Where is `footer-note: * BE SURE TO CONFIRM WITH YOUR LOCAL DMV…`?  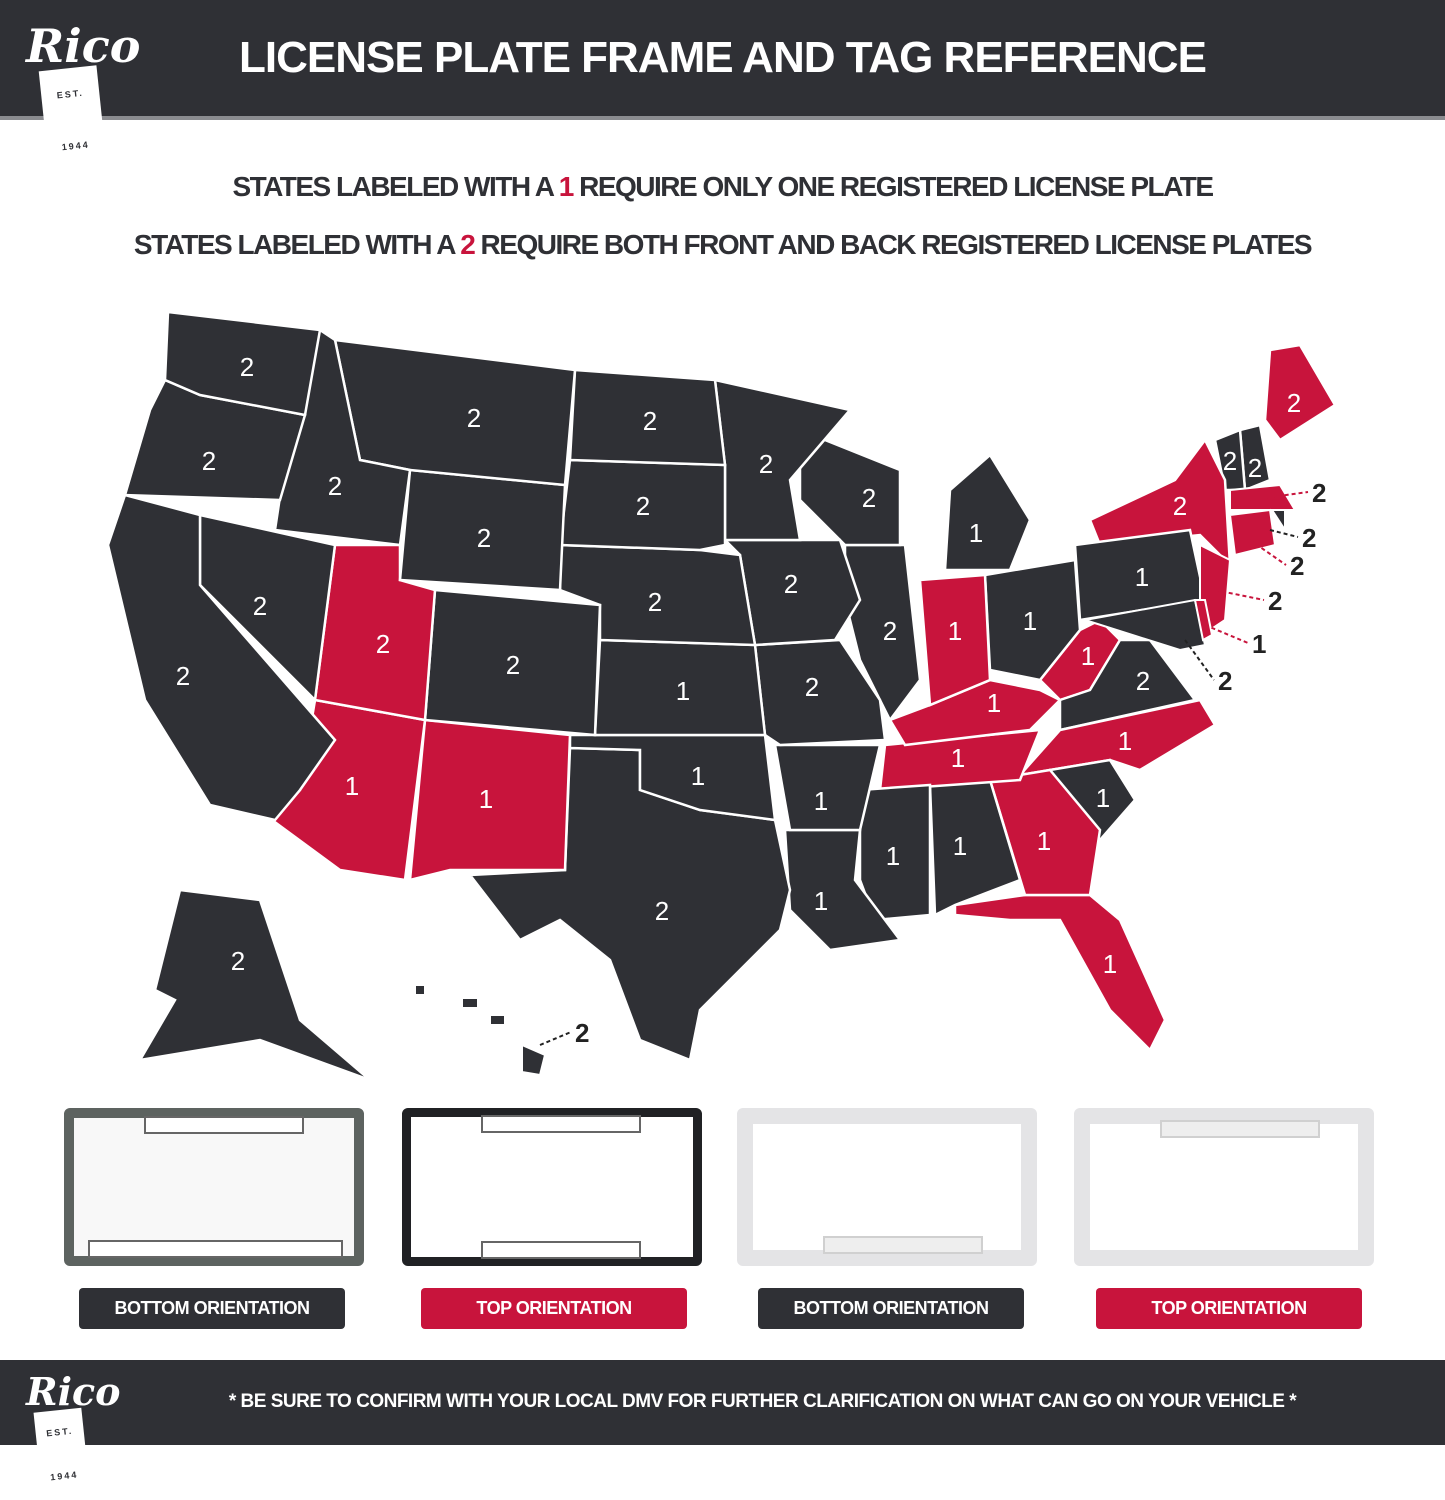 footer-note: * BE SURE TO CONFIRM WITH YOUR LOCAL DMV… is located at coordinates (762, 1401).